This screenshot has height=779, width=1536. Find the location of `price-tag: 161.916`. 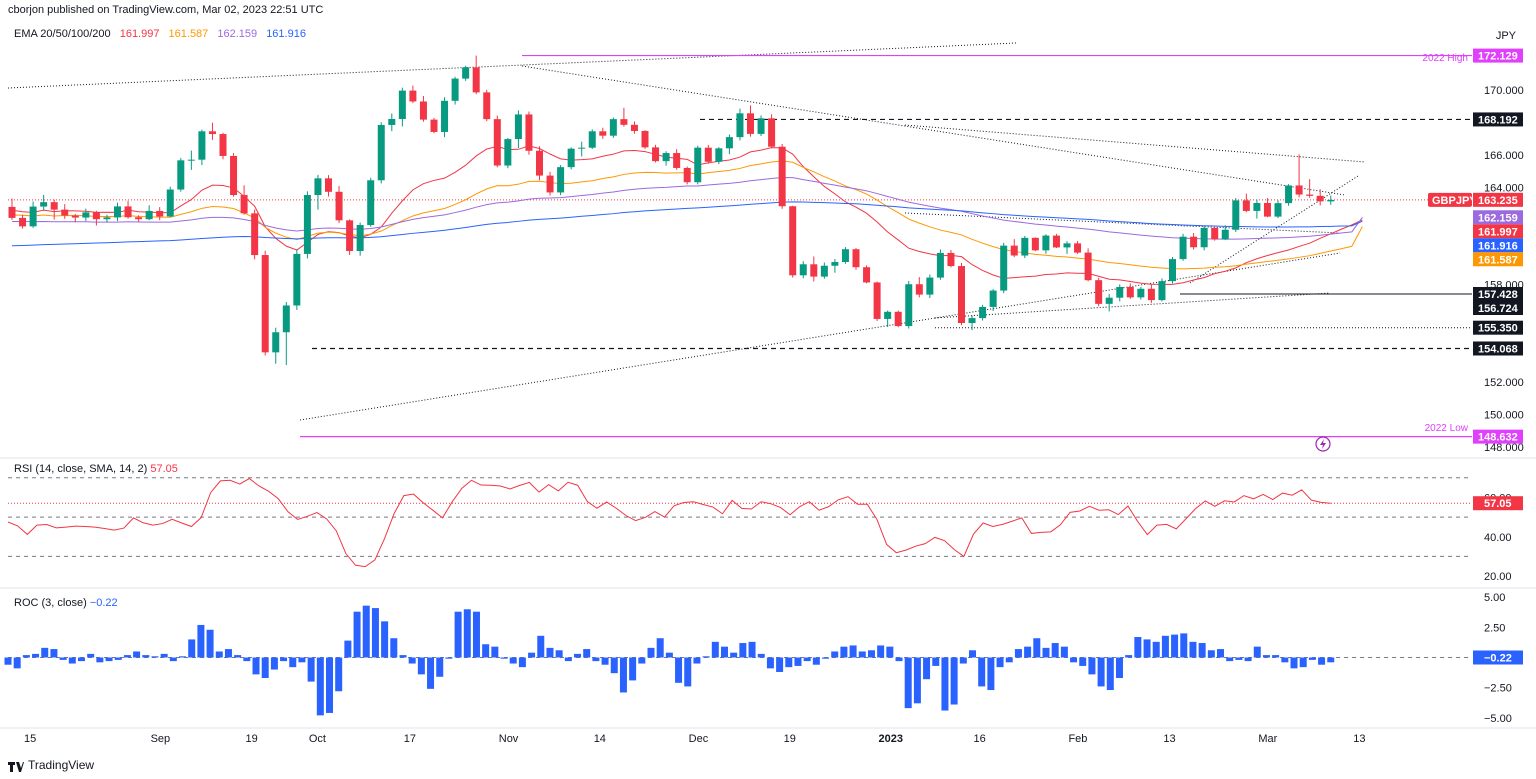

price-tag: 161.916 is located at coordinates (1498, 245).